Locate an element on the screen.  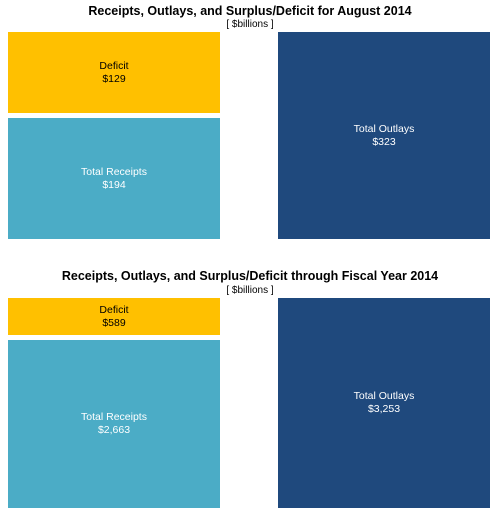
chart-2-outlays-value: $3,253 is located at coordinates (384, 409).